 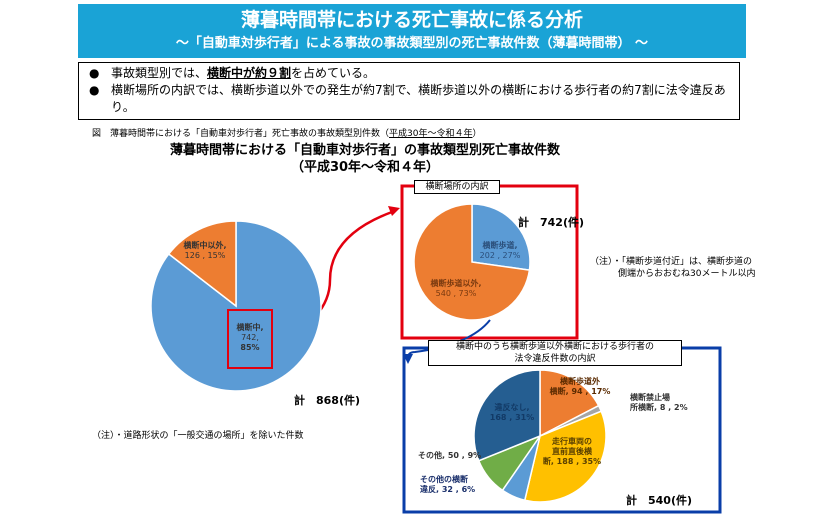 I want to click on caption-post: ）, so click(x=477, y=134).